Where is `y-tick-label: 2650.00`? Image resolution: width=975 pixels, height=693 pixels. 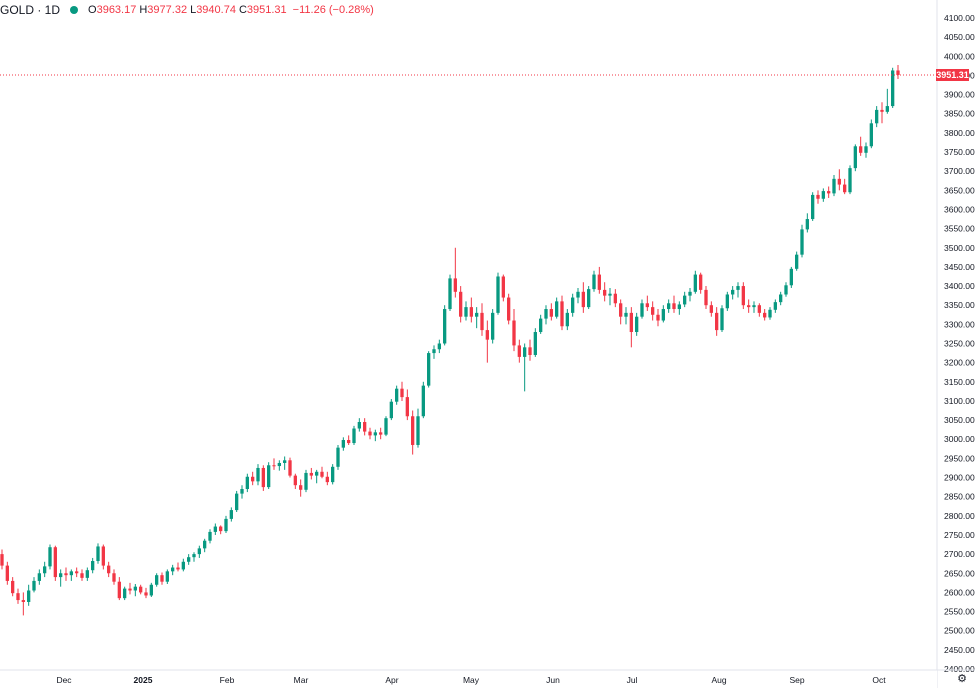
y-tick-label: 2650.00 is located at coordinates (959, 573).